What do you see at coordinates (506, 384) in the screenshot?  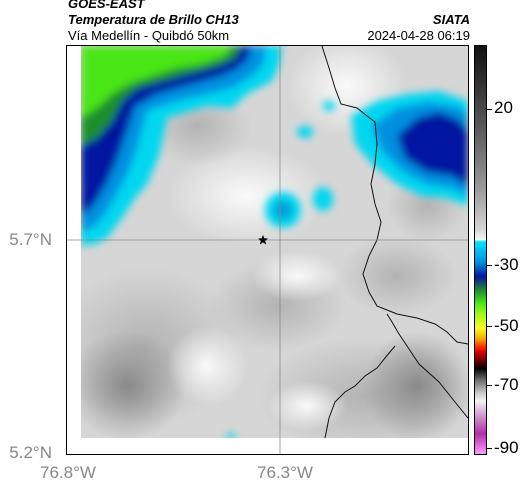 I see `colorbar-label: -70` at bounding box center [506, 384].